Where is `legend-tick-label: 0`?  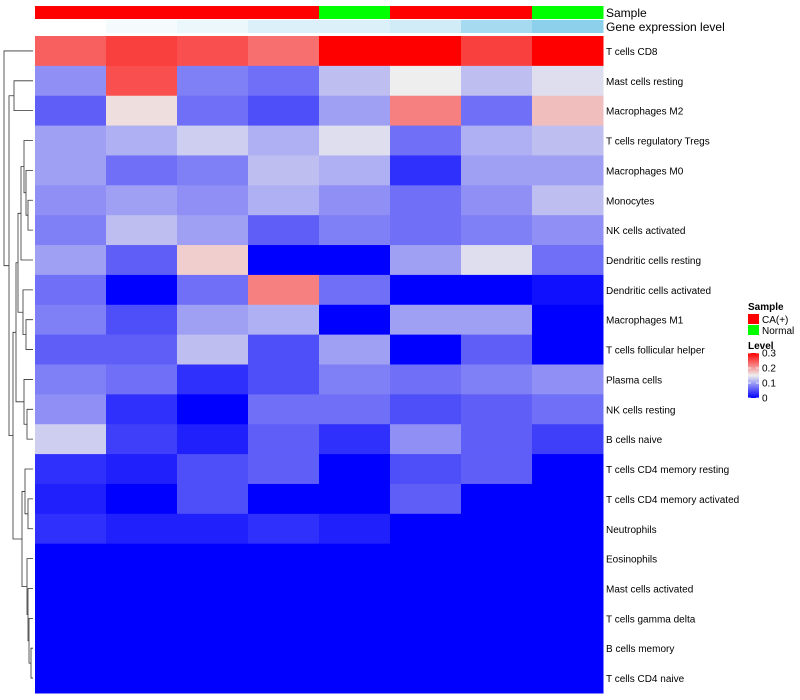 legend-tick-label: 0 is located at coordinates (765, 399).